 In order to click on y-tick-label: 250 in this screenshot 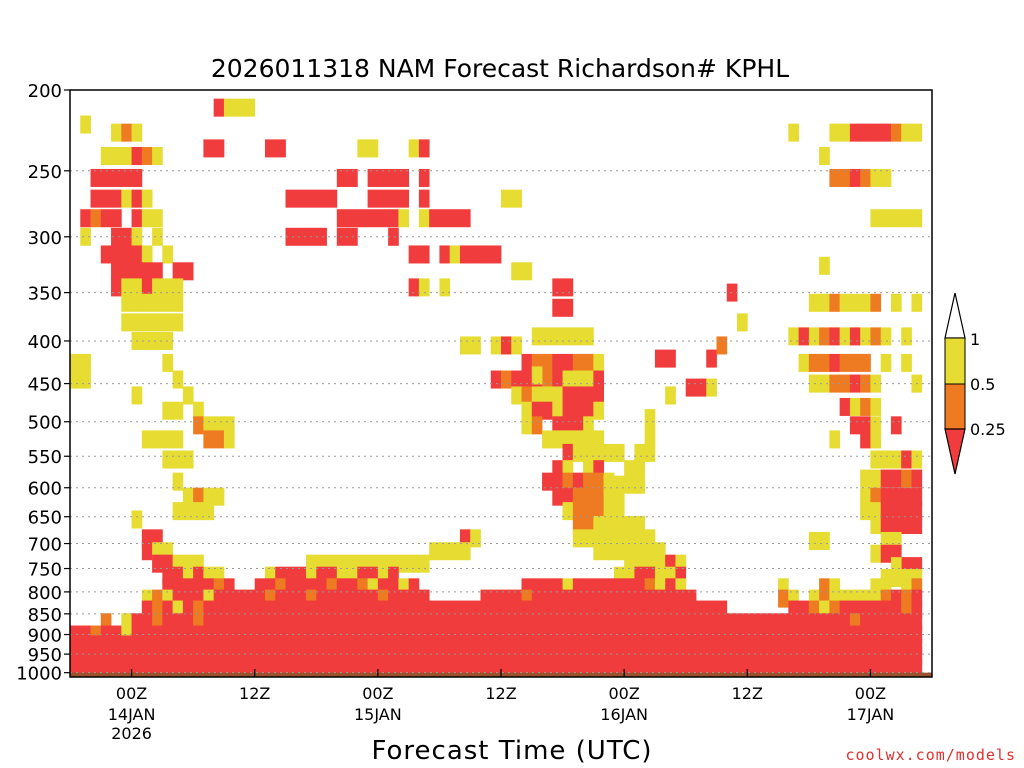, I will do `click(45, 172)`.